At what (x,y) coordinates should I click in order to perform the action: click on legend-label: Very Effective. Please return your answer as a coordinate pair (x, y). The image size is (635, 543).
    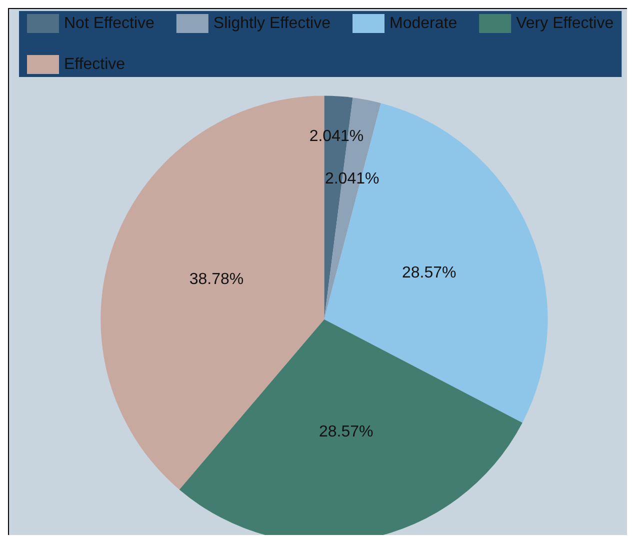
    Looking at the image, I should click on (565, 23).